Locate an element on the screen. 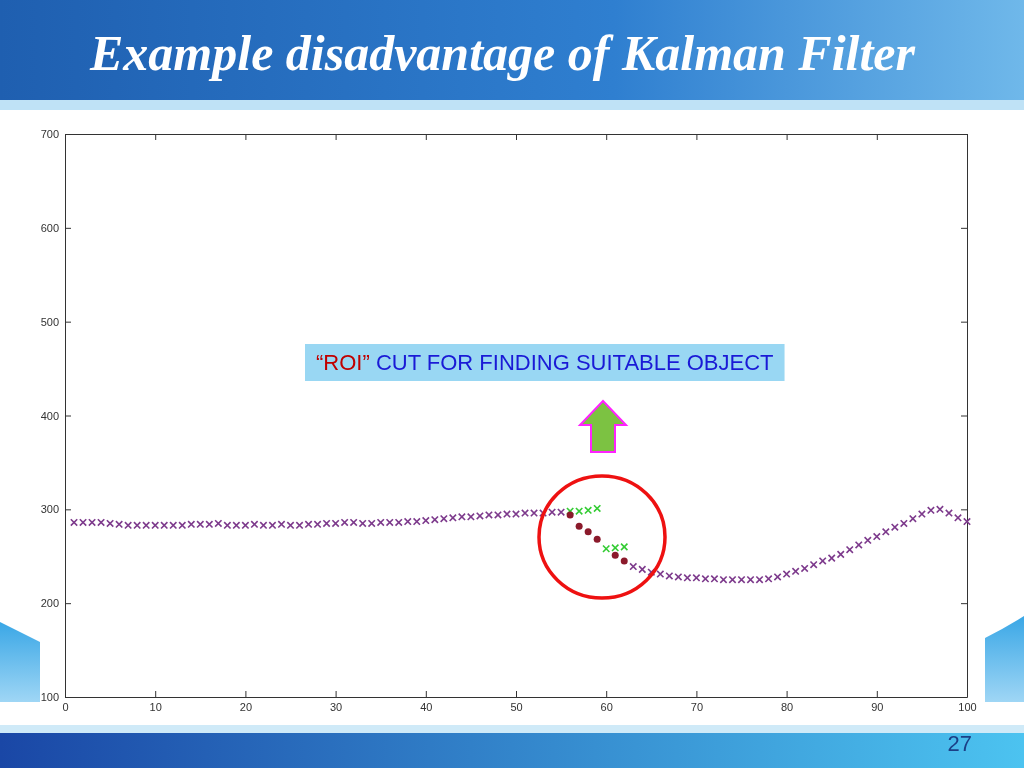 This screenshot has width=1024, height=768. x-tick-label: 80 is located at coordinates (787, 706).